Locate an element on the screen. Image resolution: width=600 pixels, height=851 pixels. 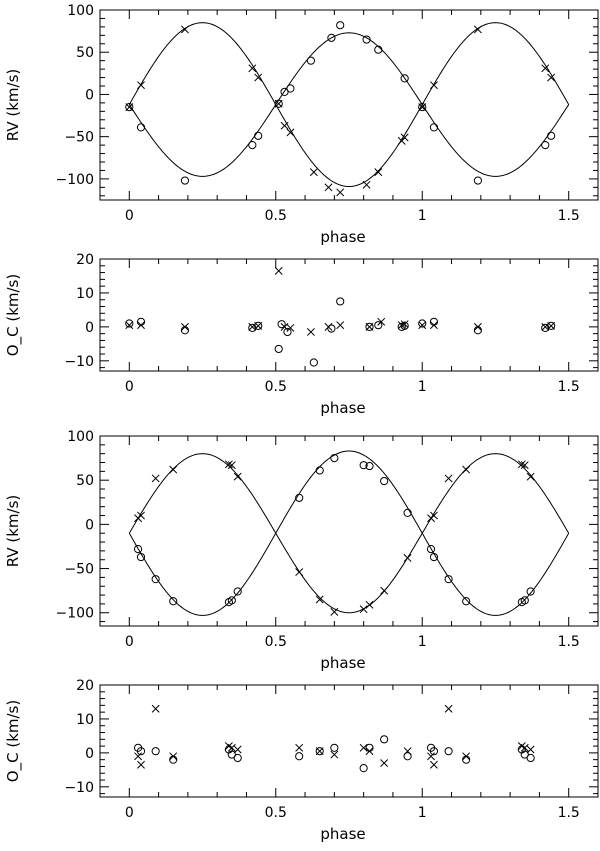
plot-frame is located at coordinates (349, 315).